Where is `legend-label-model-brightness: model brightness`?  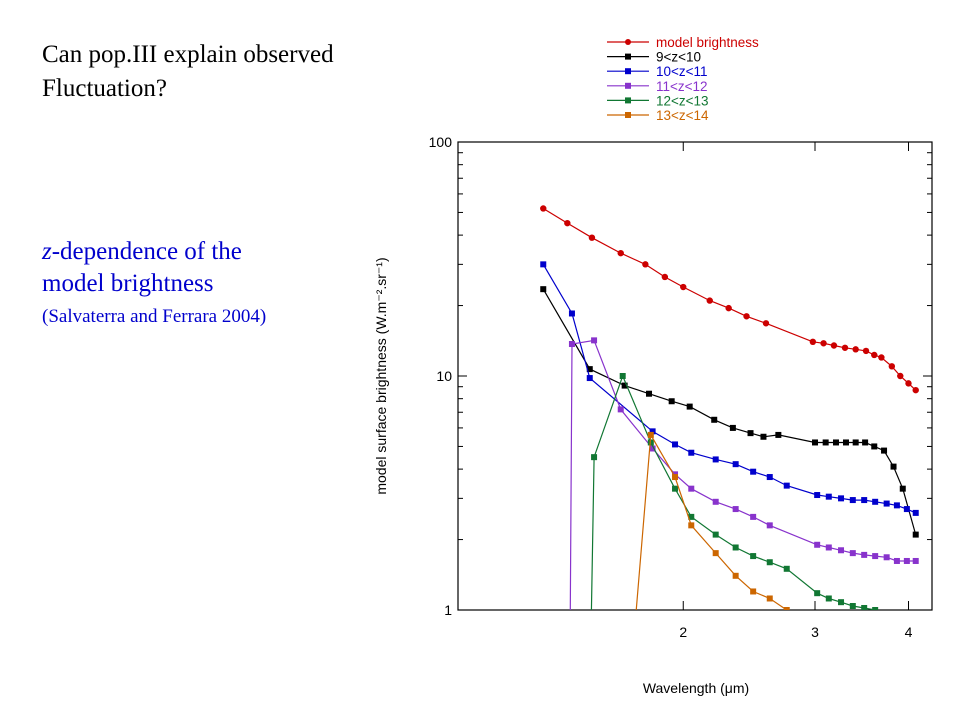 legend-label-model-brightness: model brightness is located at coordinates (707, 42).